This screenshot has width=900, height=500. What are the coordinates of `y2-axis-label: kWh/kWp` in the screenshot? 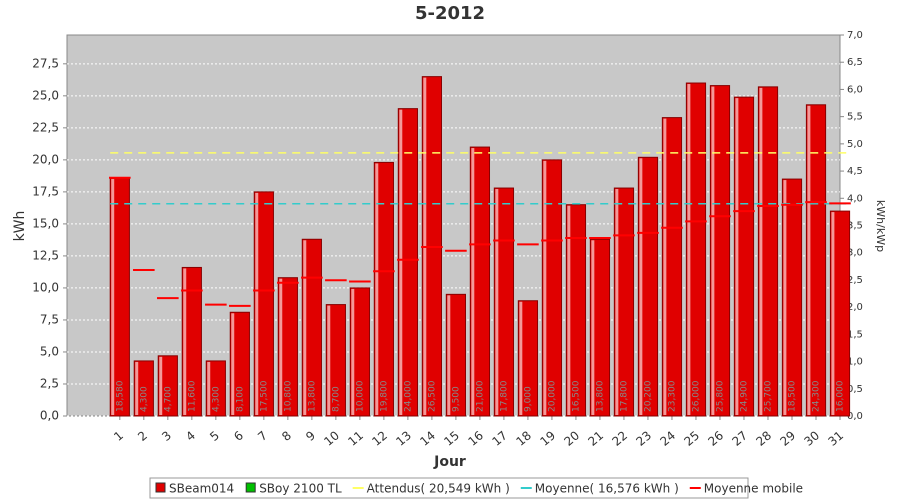 It's located at (880, 226).